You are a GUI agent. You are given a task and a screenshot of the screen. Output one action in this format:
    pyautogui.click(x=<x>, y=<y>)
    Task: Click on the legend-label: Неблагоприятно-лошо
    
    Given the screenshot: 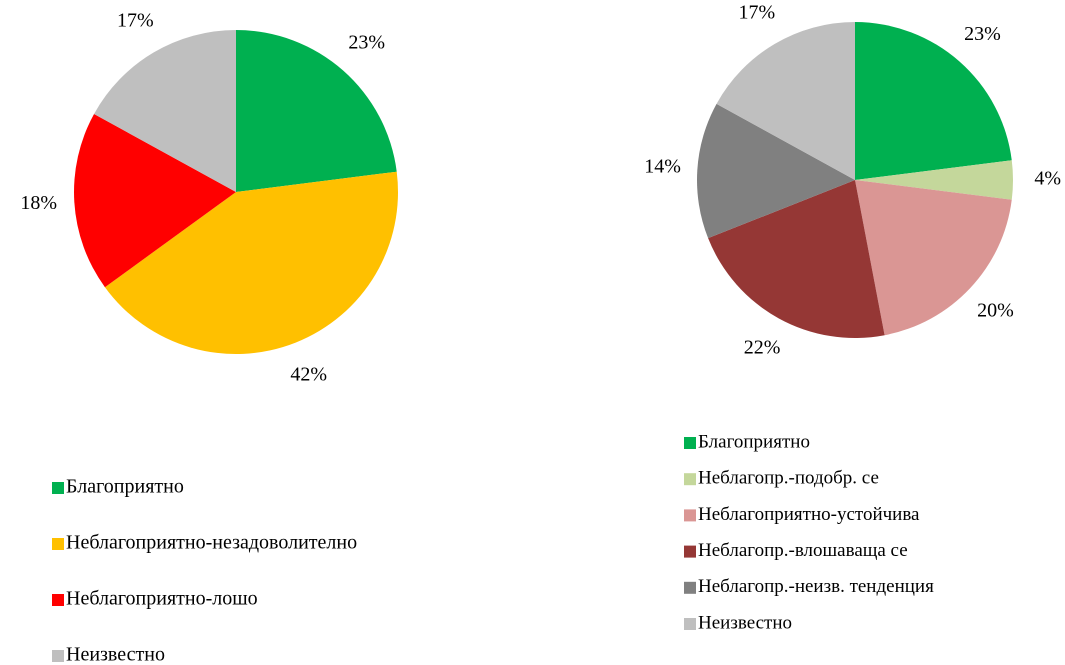 What is the action you would take?
    pyautogui.click(x=162, y=599)
    